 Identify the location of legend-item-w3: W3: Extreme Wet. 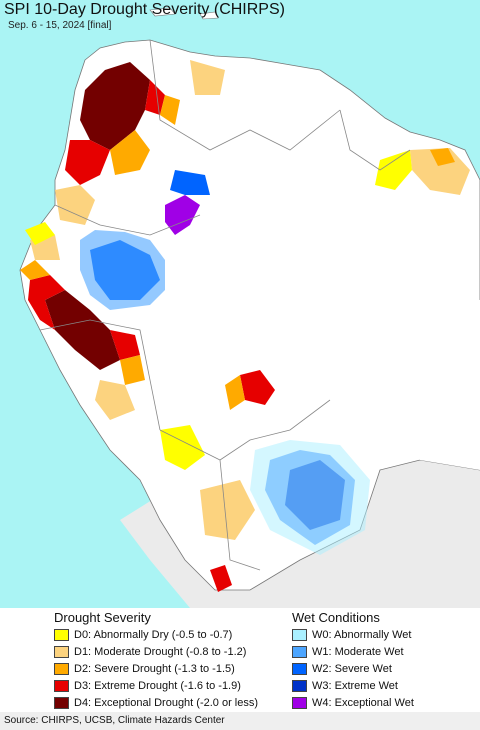
(345, 685).